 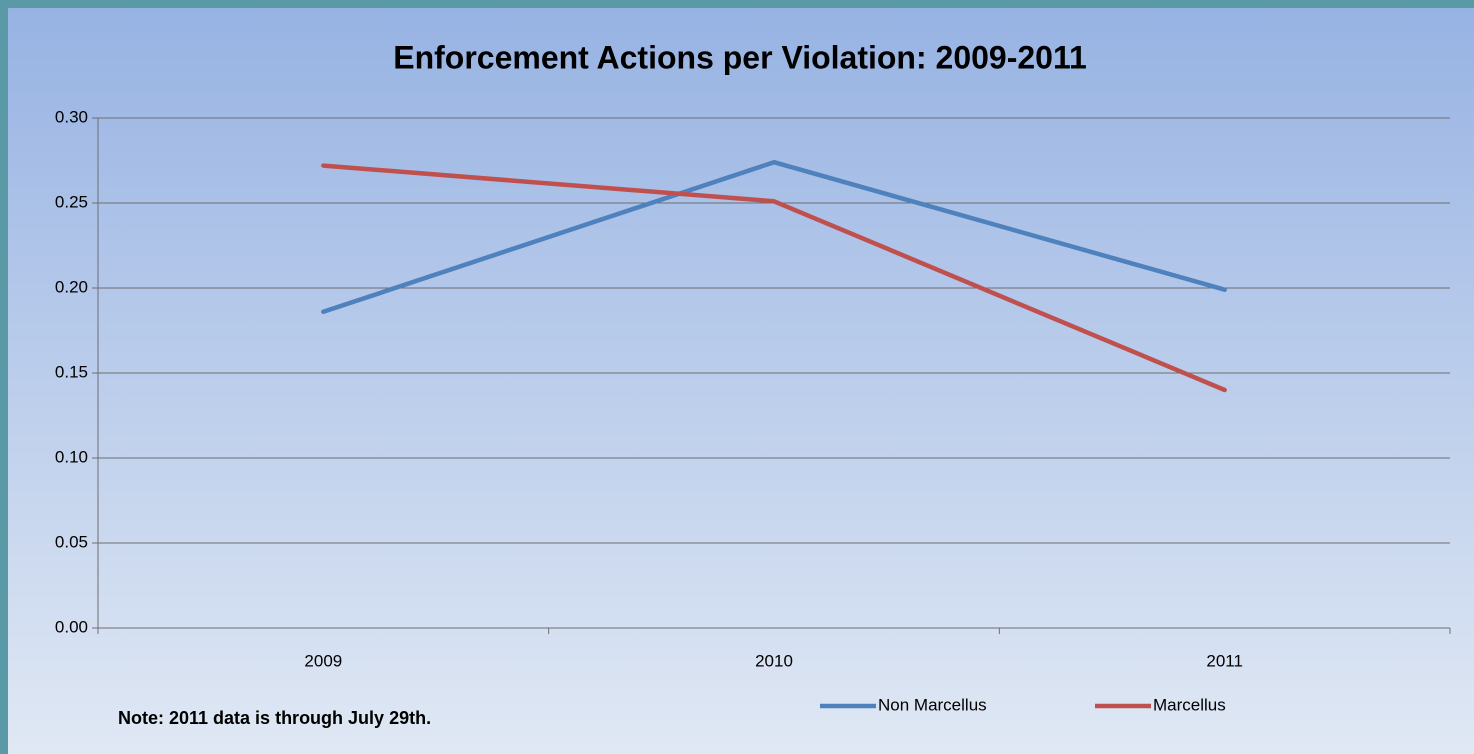 What do you see at coordinates (71, 116) in the screenshot?
I see `y-tick-label: 0.30` at bounding box center [71, 116].